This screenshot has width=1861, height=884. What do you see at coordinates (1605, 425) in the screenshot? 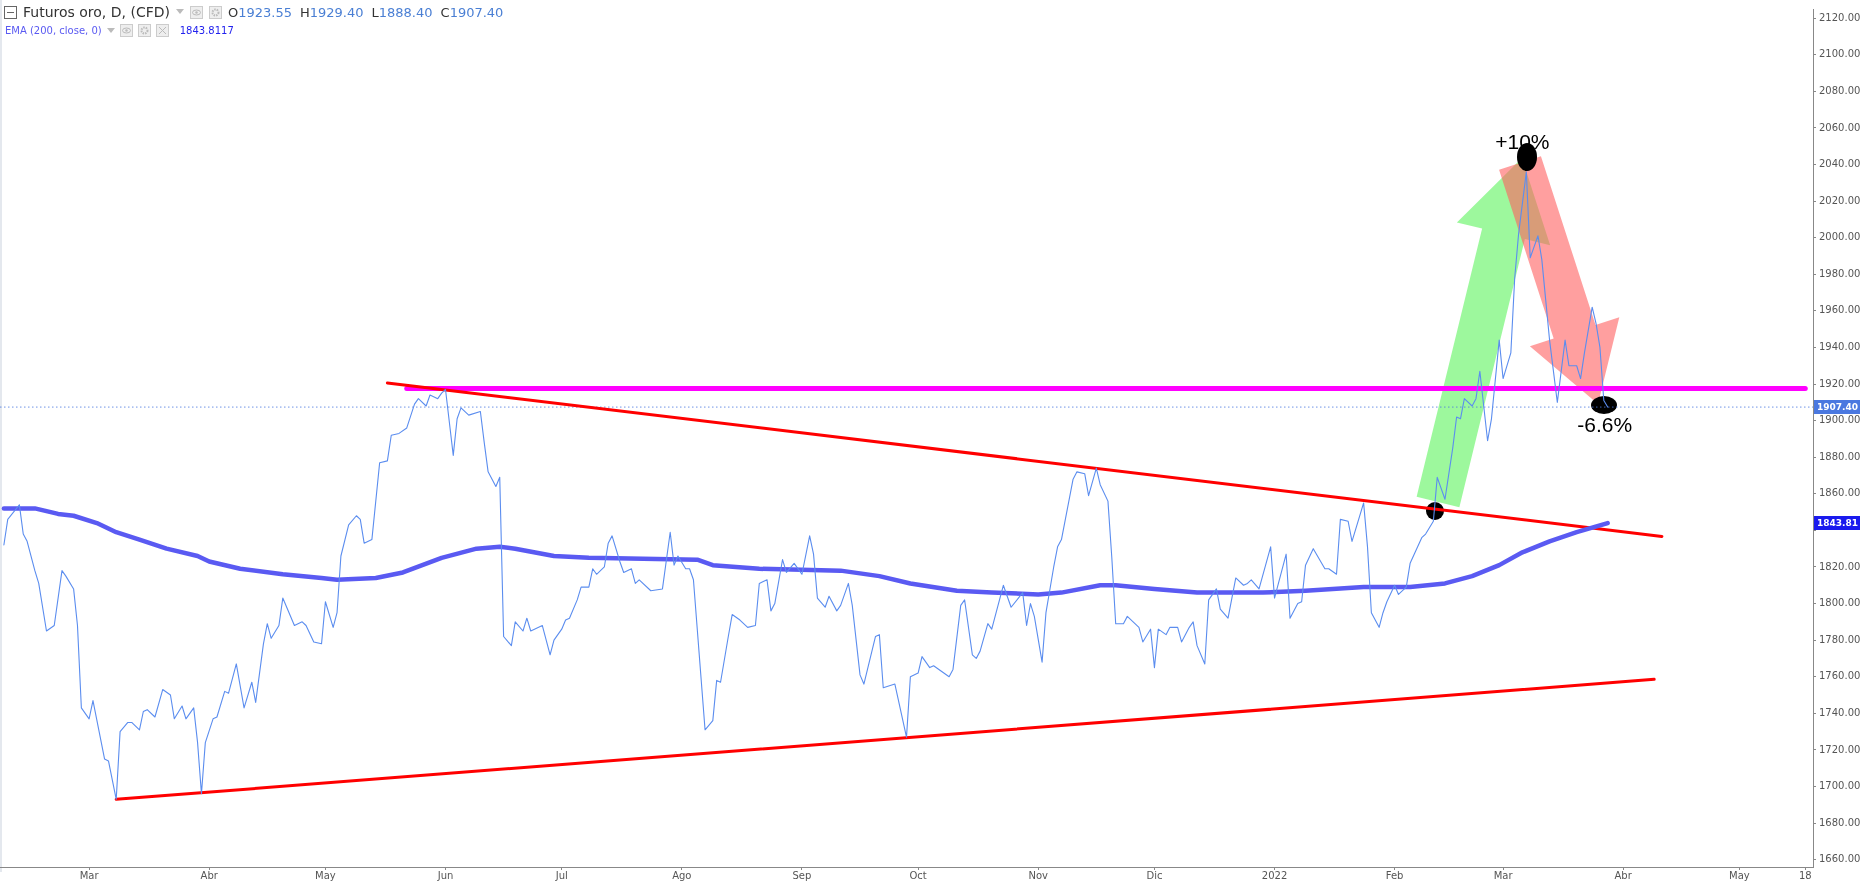
I see `annotation: -6.6%` at bounding box center [1605, 425].